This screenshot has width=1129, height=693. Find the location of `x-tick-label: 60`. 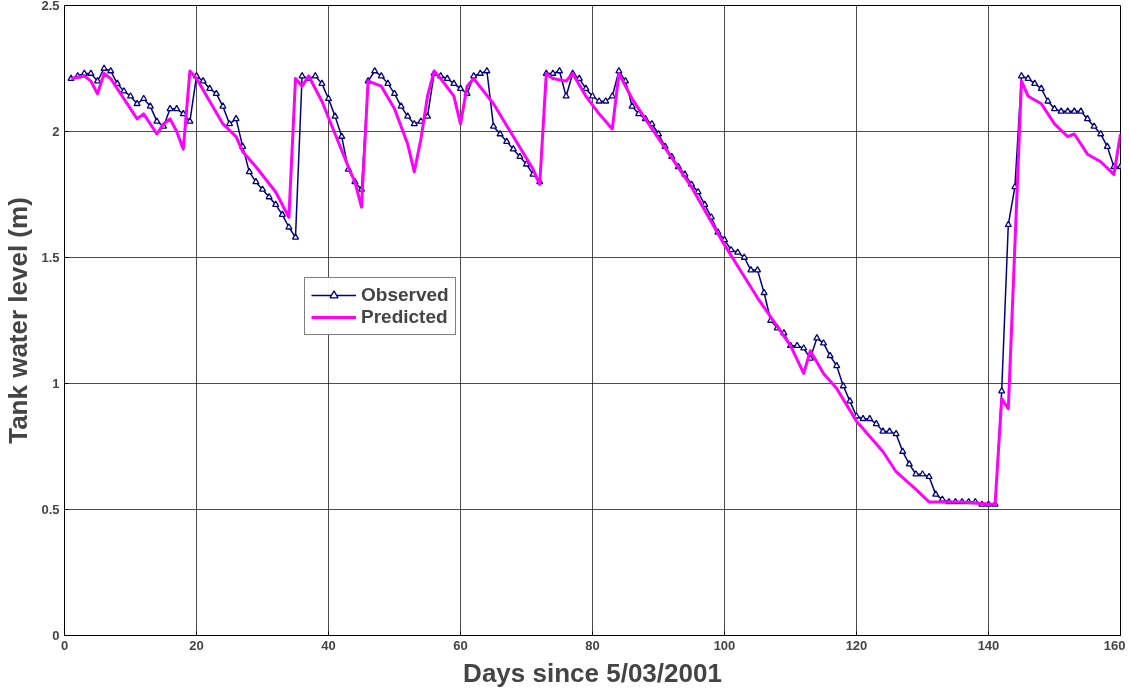

x-tick-label: 60 is located at coordinates (460, 645).